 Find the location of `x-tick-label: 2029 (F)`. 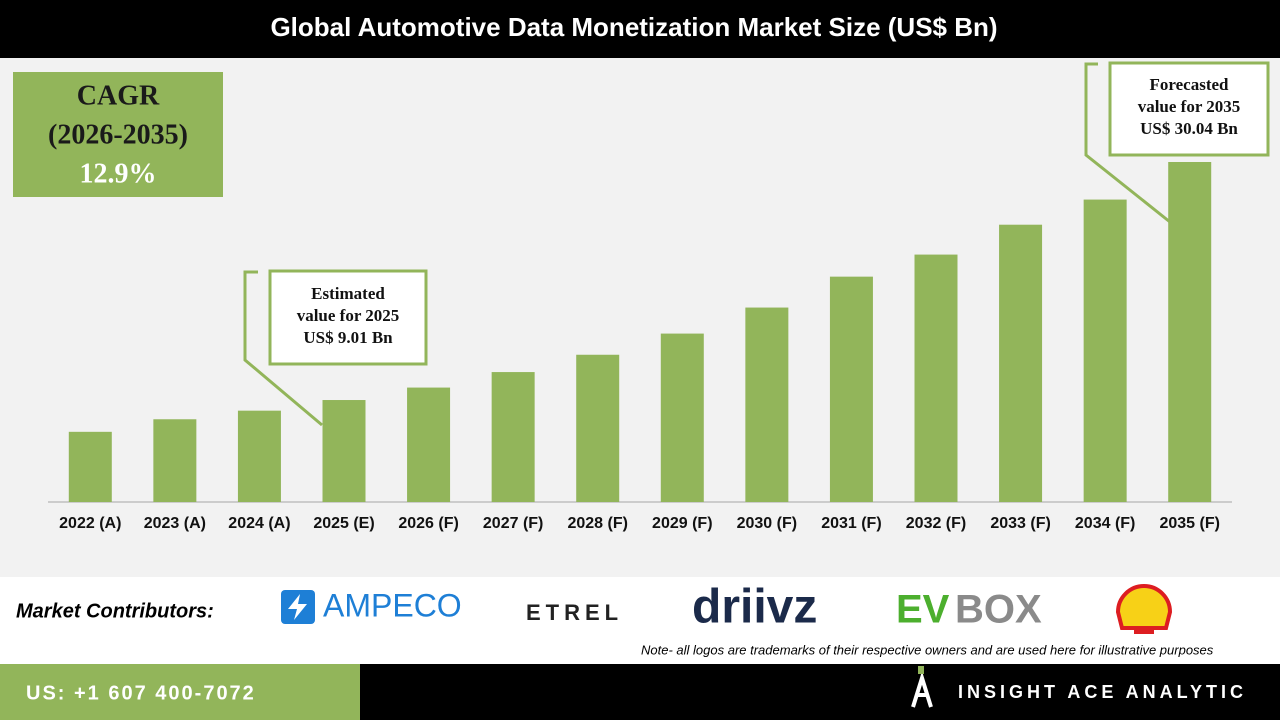

x-tick-label: 2029 (F) is located at coordinates (682, 523).